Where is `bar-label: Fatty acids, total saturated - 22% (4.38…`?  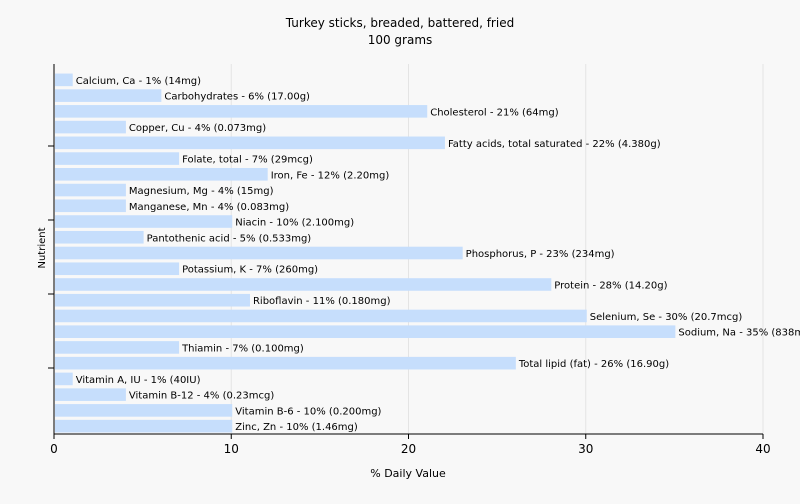
bar-label: Fatty acids, total saturated - 22% (4.38… is located at coordinates (554, 144).